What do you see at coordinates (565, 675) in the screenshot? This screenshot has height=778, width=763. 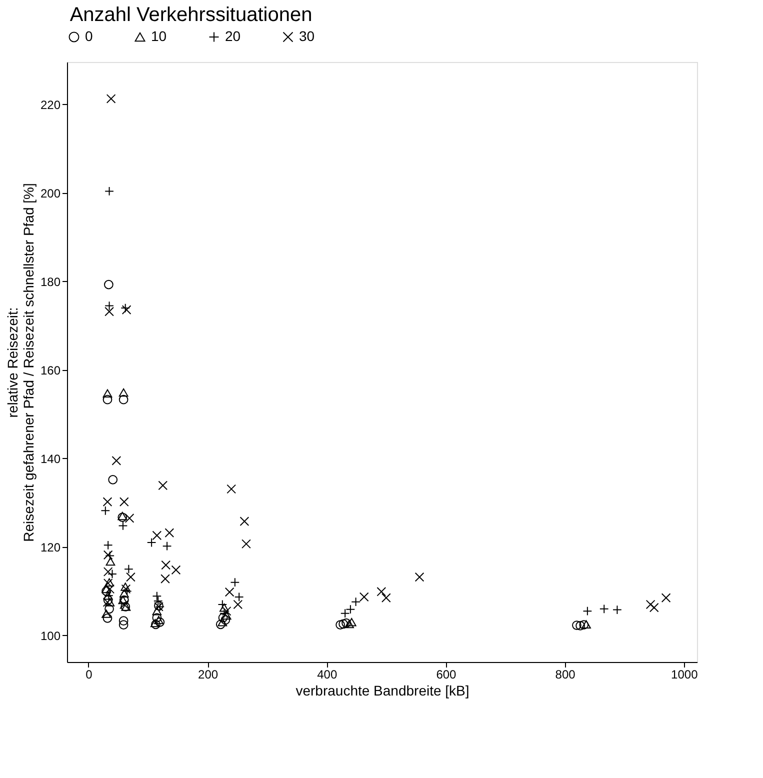 I see `x-tick-label: 800` at bounding box center [565, 675].